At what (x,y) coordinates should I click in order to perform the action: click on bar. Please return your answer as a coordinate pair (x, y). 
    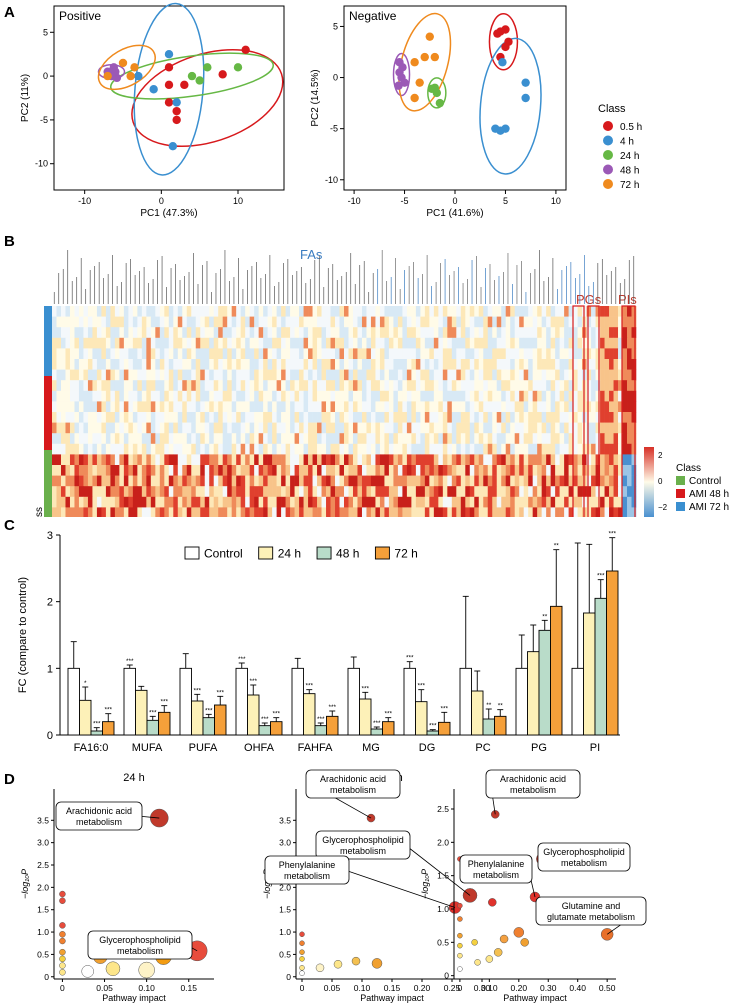
    Looking at the image, I should click on (577, 701).